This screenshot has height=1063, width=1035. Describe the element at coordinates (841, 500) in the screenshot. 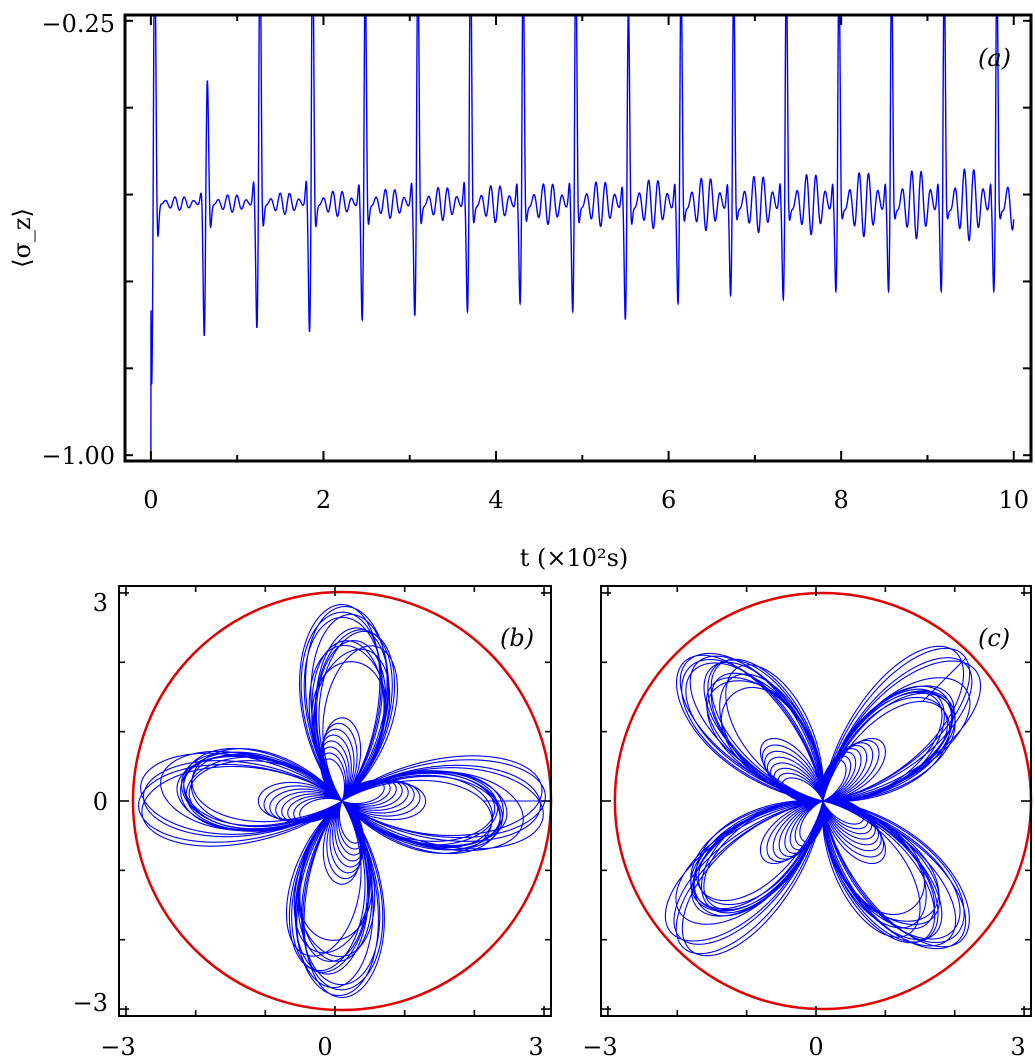

I see `x-tick-label: 8` at that location.